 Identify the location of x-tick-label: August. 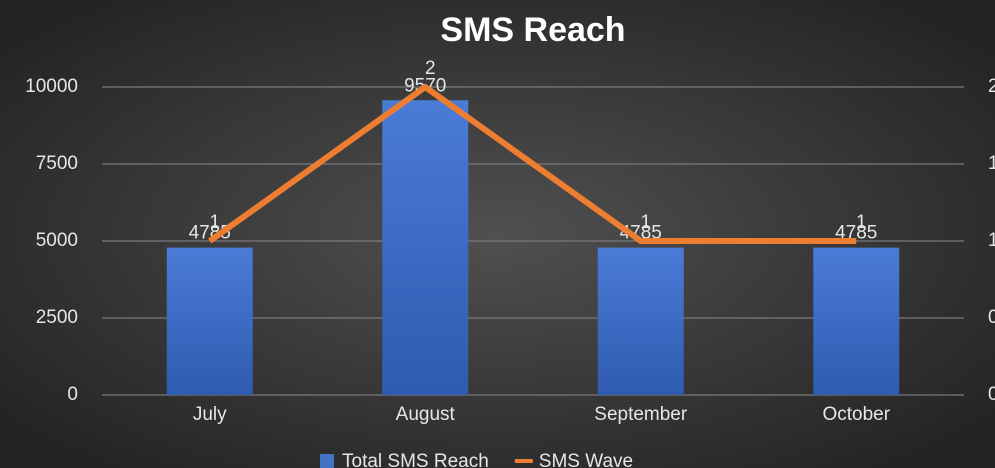
(426, 414).